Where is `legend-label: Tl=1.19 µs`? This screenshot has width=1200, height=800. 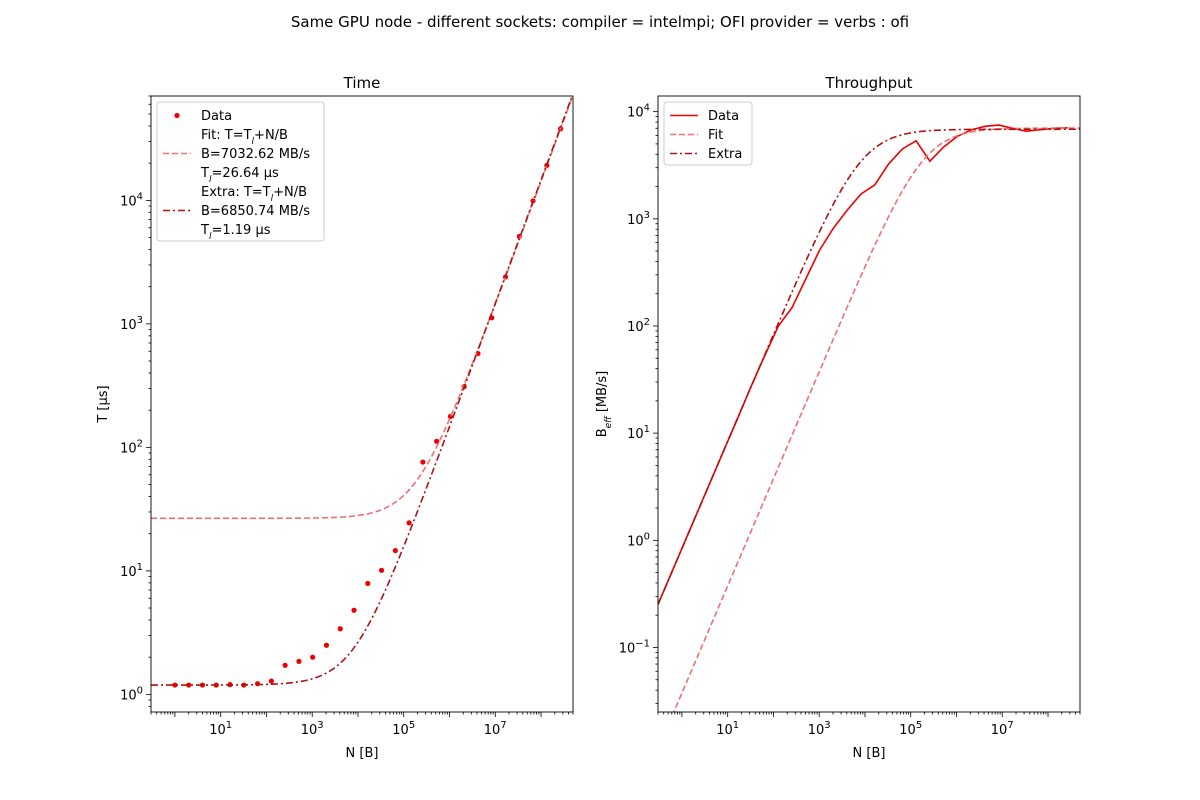 legend-label: Tl=1.19 µs is located at coordinates (235, 232).